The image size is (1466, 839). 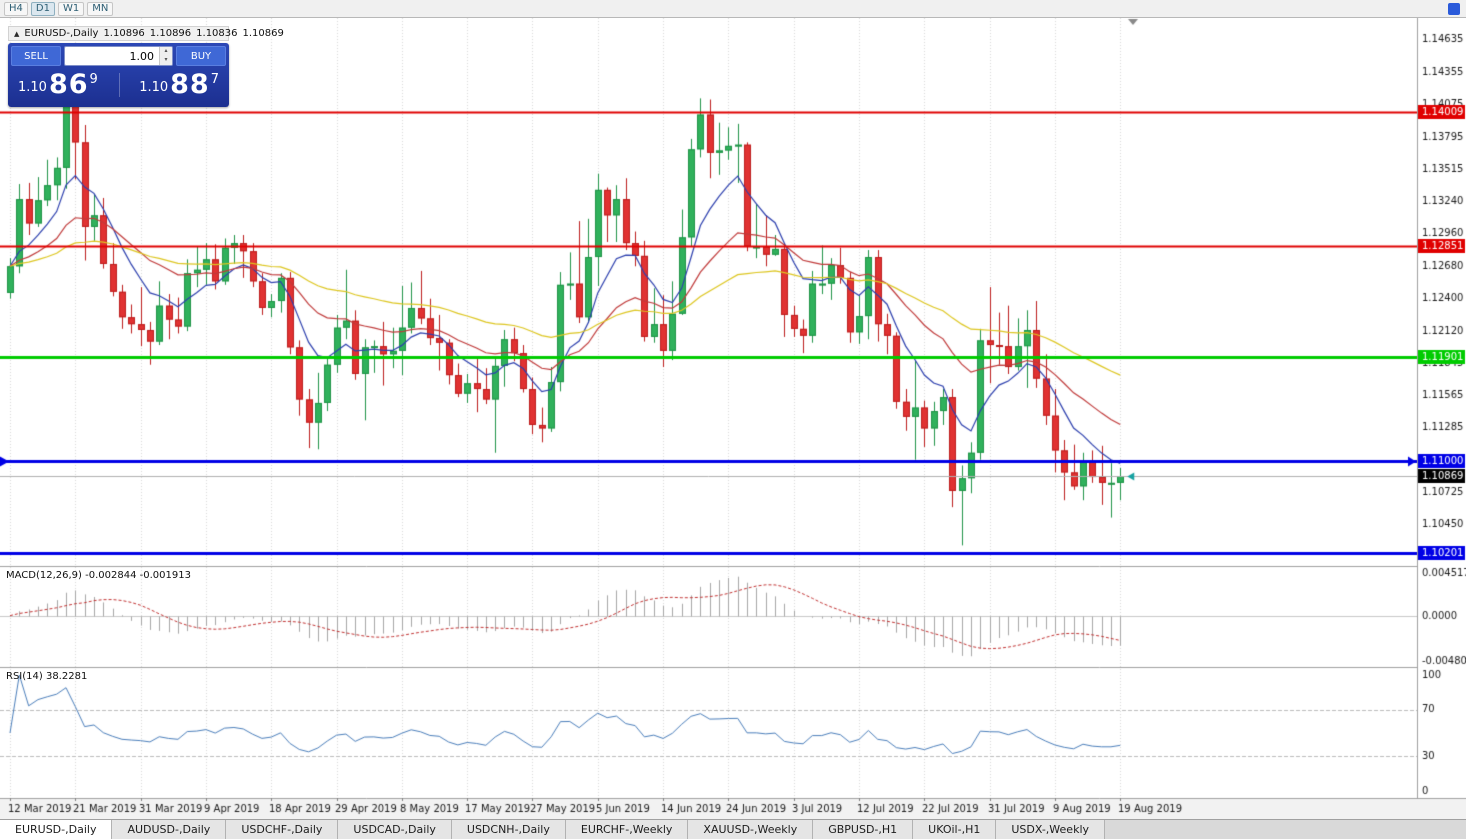 What do you see at coordinates (56, 829) in the screenshot?
I see `chart-tab-eurusd: EURUSD-,Daily` at bounding box center [56, 829].